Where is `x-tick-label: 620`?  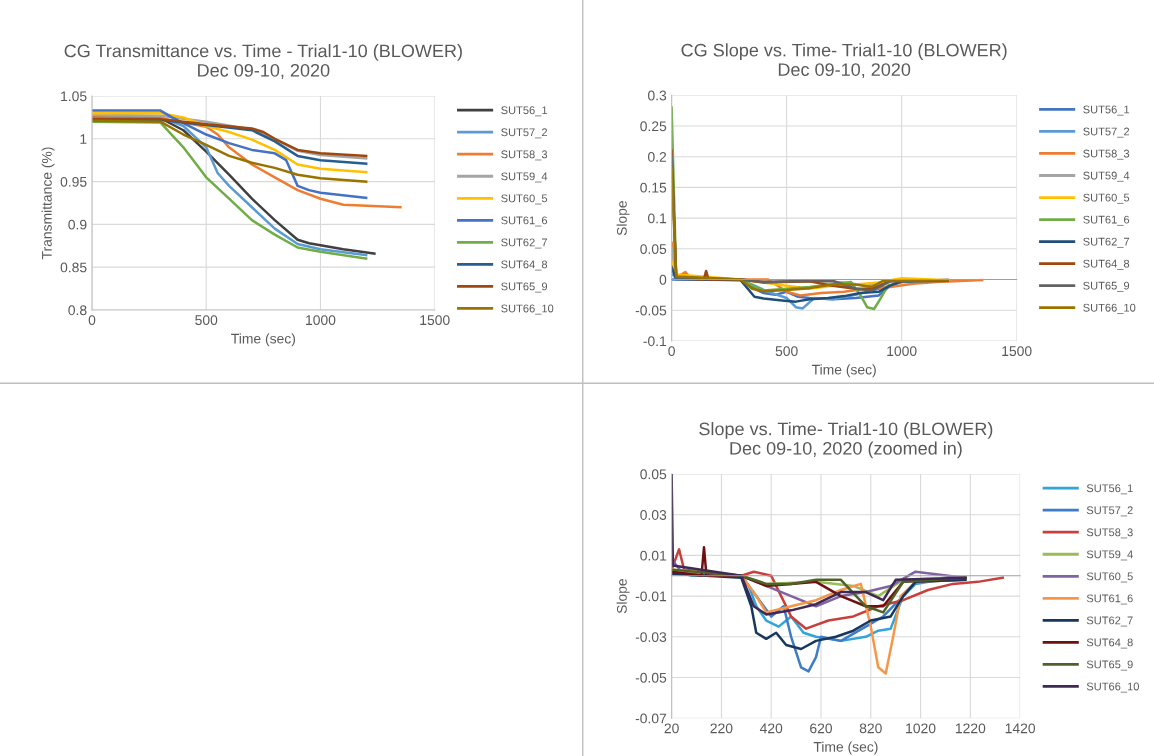
x-tick-label: 620 is located at coordinates (821, 728).